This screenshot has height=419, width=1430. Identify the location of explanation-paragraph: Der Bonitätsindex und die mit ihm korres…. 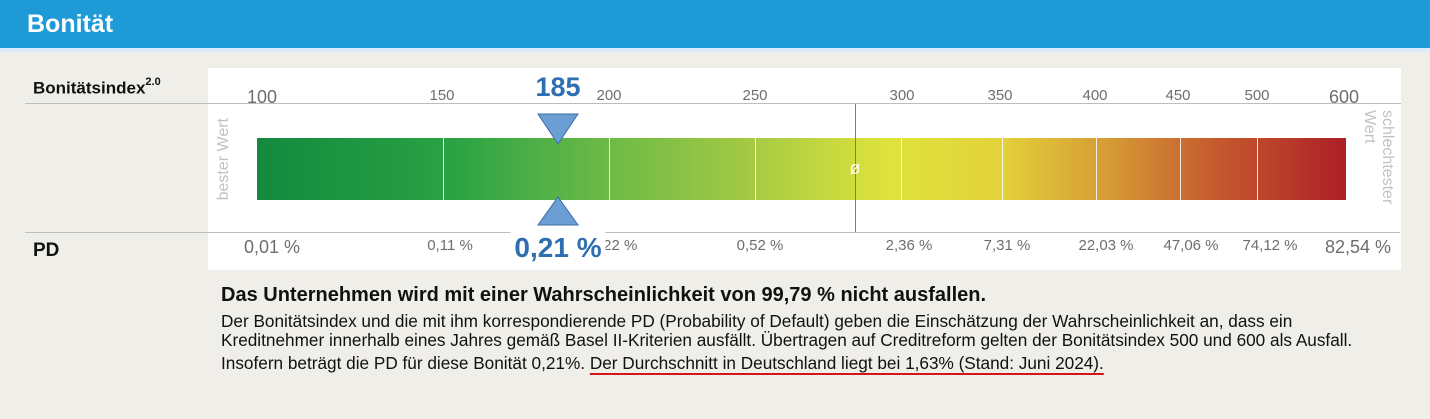
(787, 330).